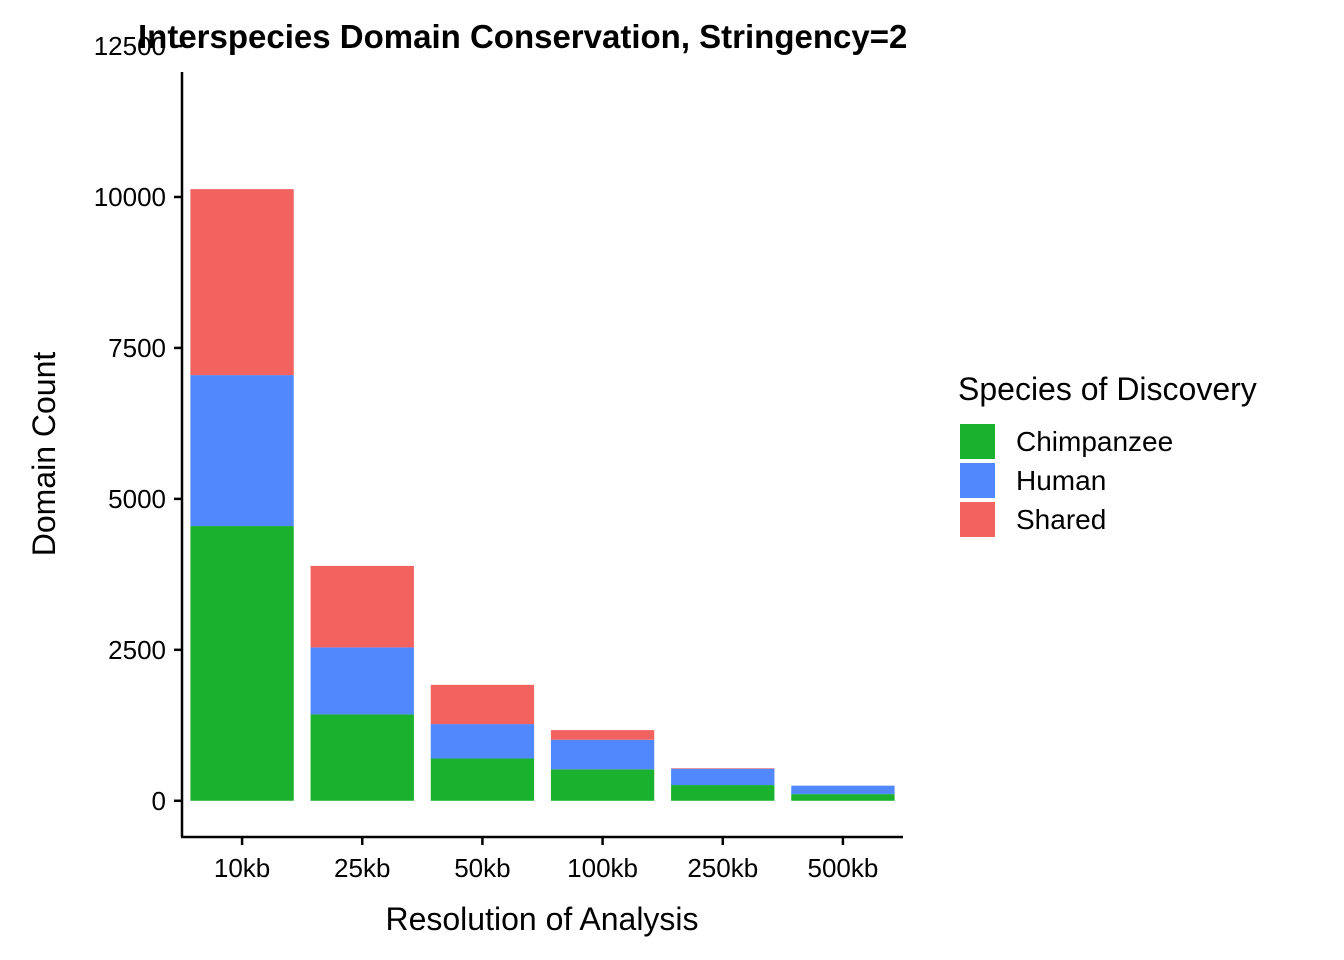 The width and height of the screenshot is (1344, 960). Describe the element at coordinates (1107, 389) in the screenshot. I see `legend-title: Species of Discovery` at that location.